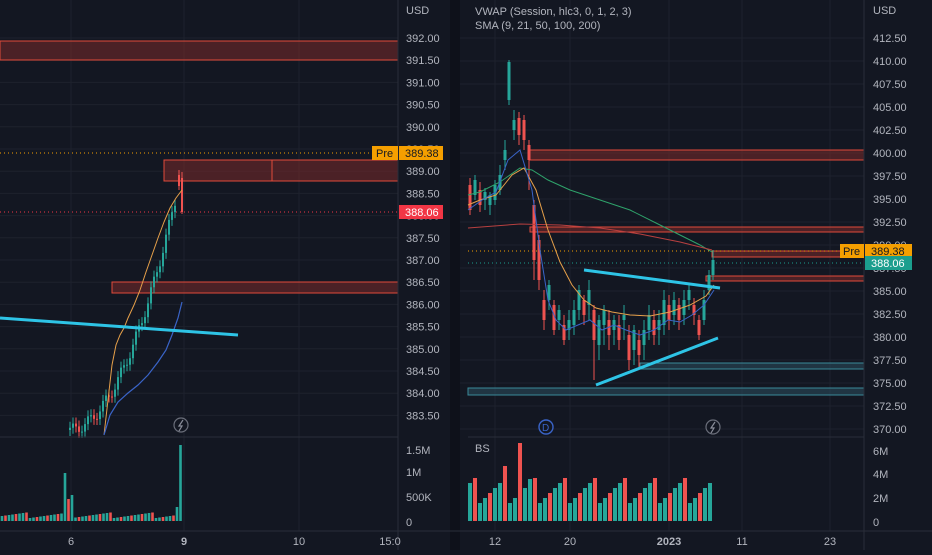 The image size is (932, 555). Describe the element at coordinates (876, 523) in the screenshot. I see `right-volume-tick: 0` at that location.